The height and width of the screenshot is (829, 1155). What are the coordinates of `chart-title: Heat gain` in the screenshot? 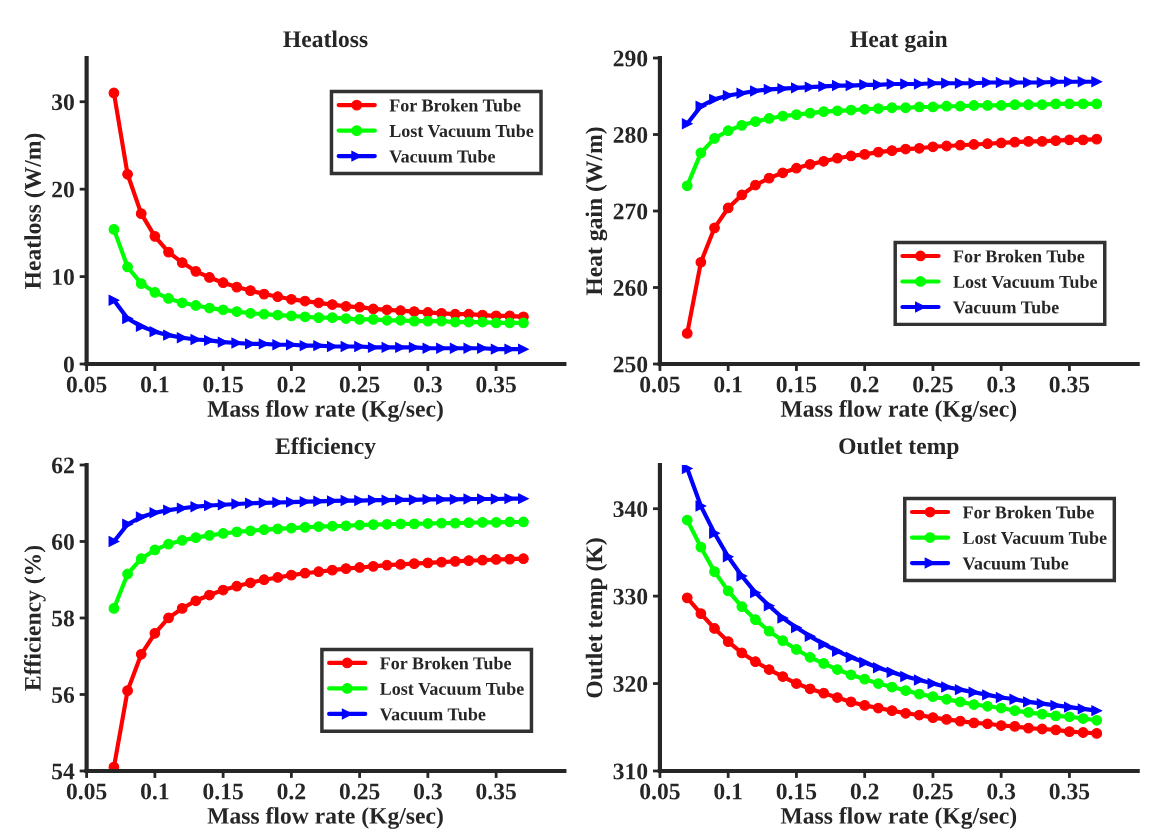 It's located at (899, 41).